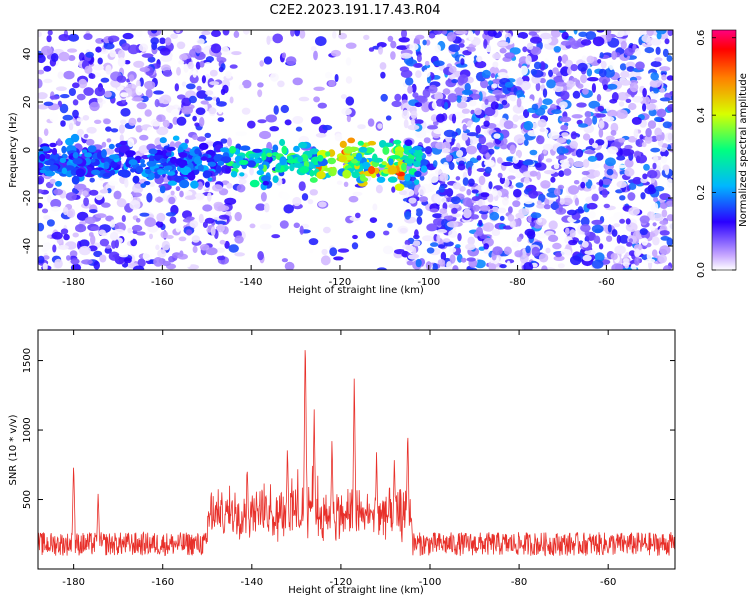 Image resolution: width=750 pixels, height=600 pixels. I want to click on x-tick-label: -80, so click(519, 582).